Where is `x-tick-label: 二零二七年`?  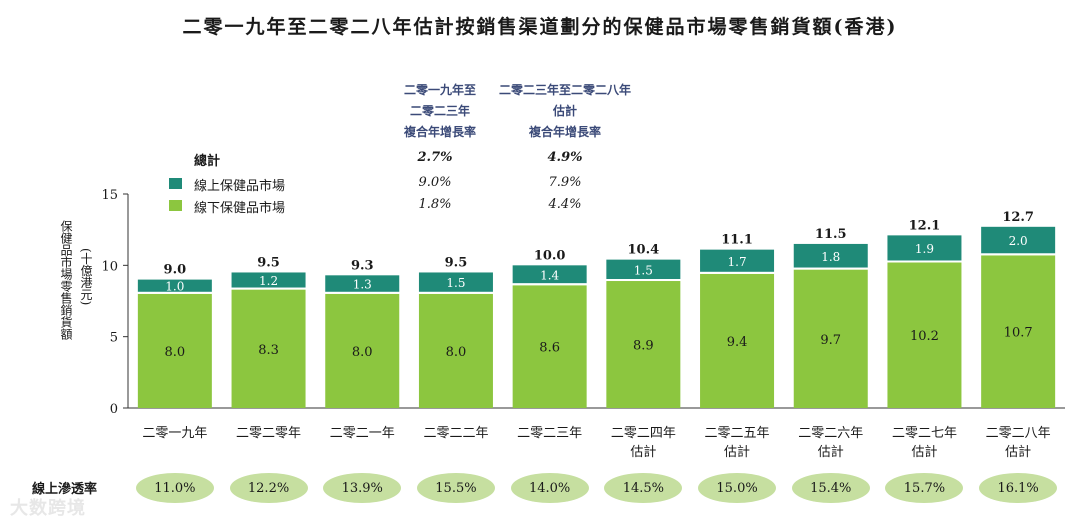 x-tick-label: 二零二七年 is located at coordinates (924, 433).